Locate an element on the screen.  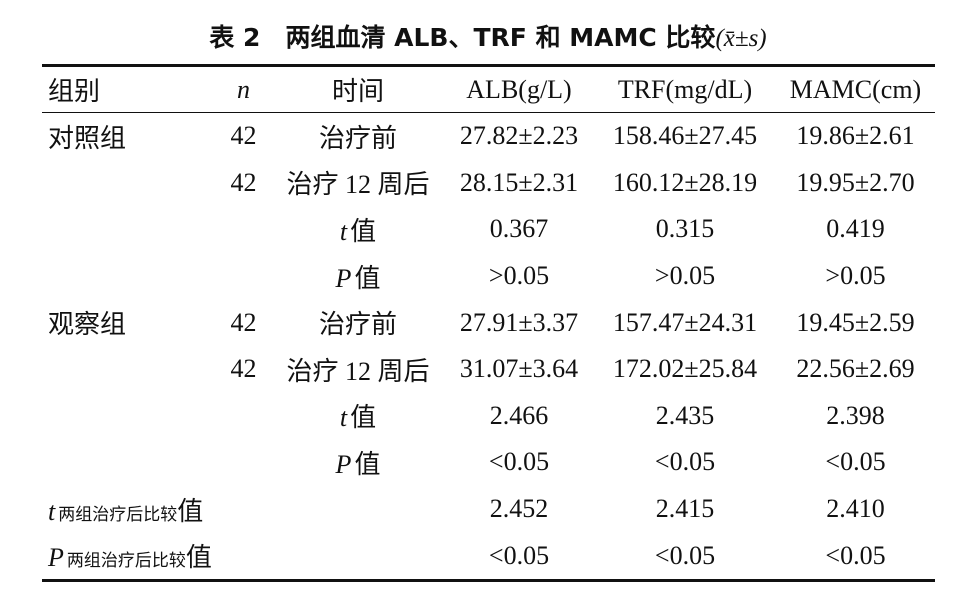
table-cell: 160.12±28.19 is located at coordinates (685, 182).